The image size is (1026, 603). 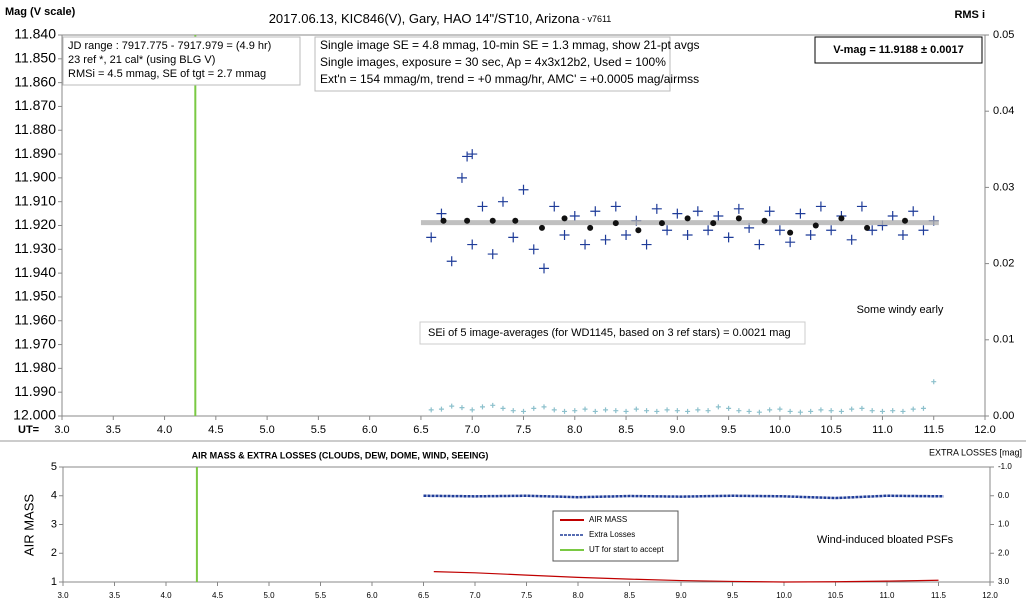 What do you see at coordinates (35, 224) in the screenshot?
I see `y-tick-label: 11.920` at bounding box center [35, 224].